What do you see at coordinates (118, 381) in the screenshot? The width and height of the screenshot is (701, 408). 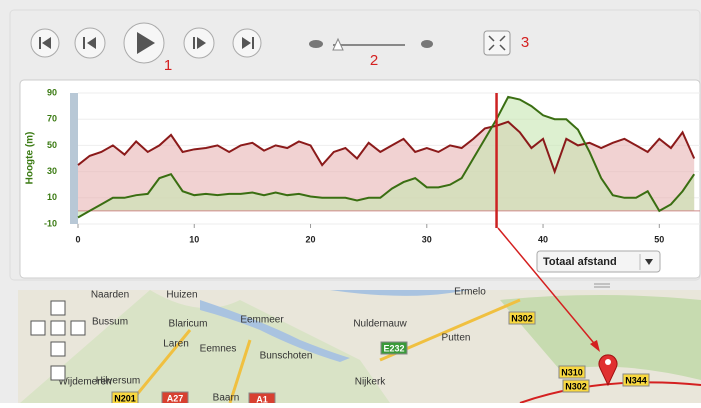 I see `map-label: Hilversum` at bounding box center [118, 381].